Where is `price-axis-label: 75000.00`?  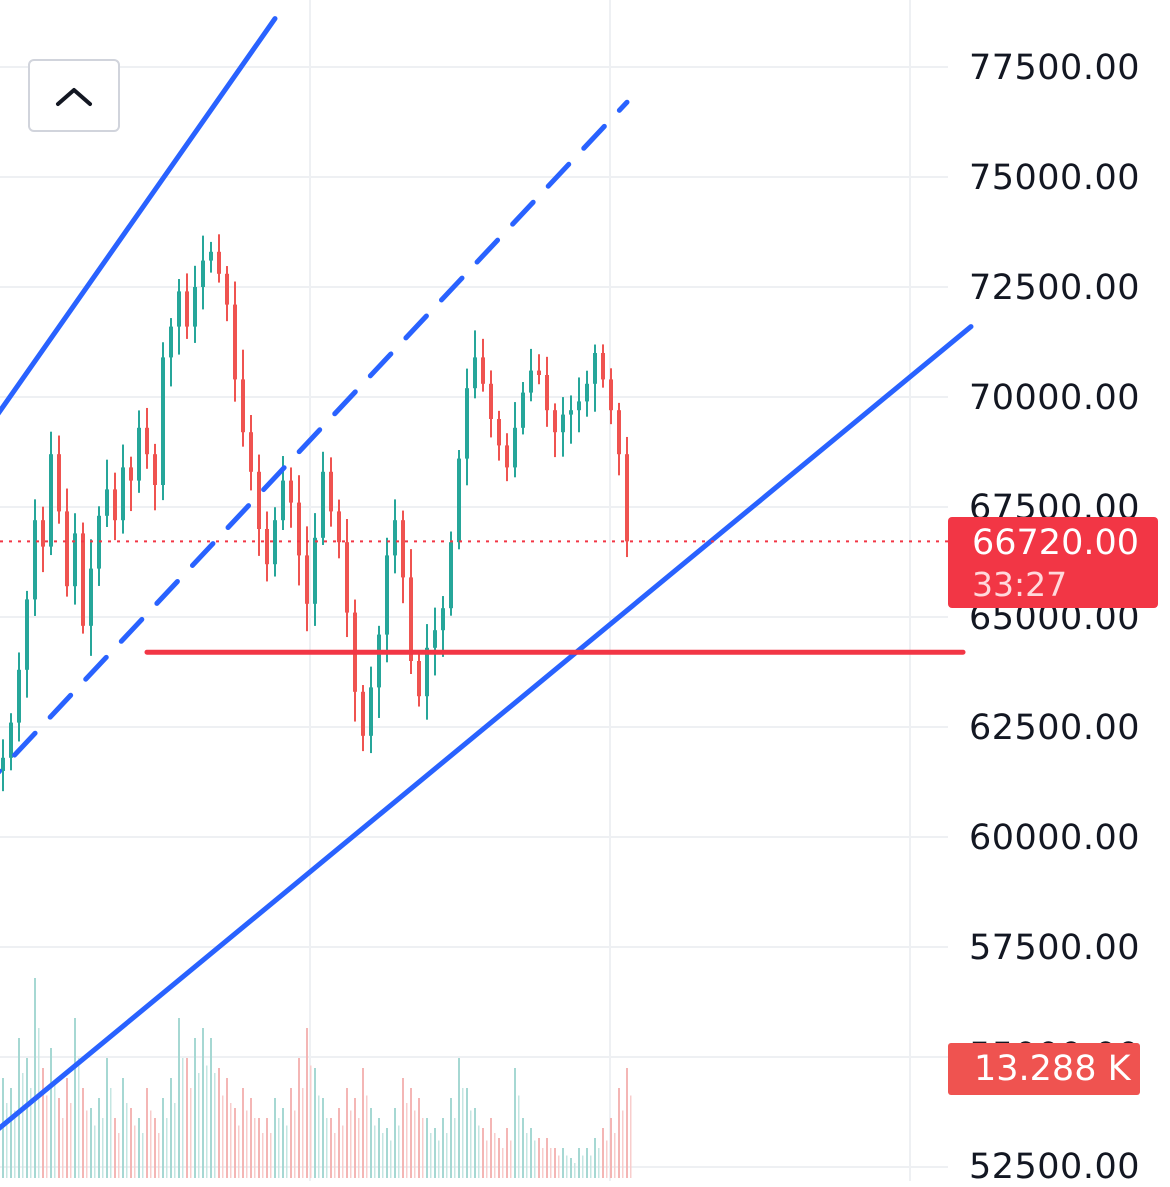
price-axis-label: 75000.00 is located at coordinates (1054, 178).